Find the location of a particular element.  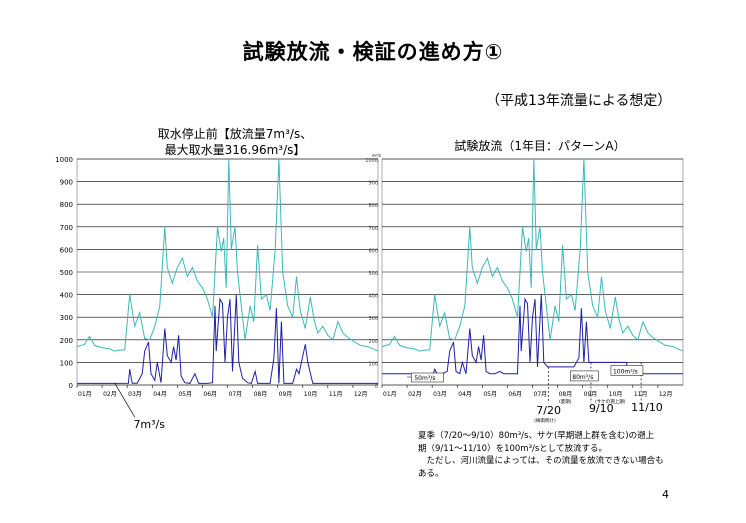

annotation-80ms: 80m³/s is located at coordinates (582, 377).